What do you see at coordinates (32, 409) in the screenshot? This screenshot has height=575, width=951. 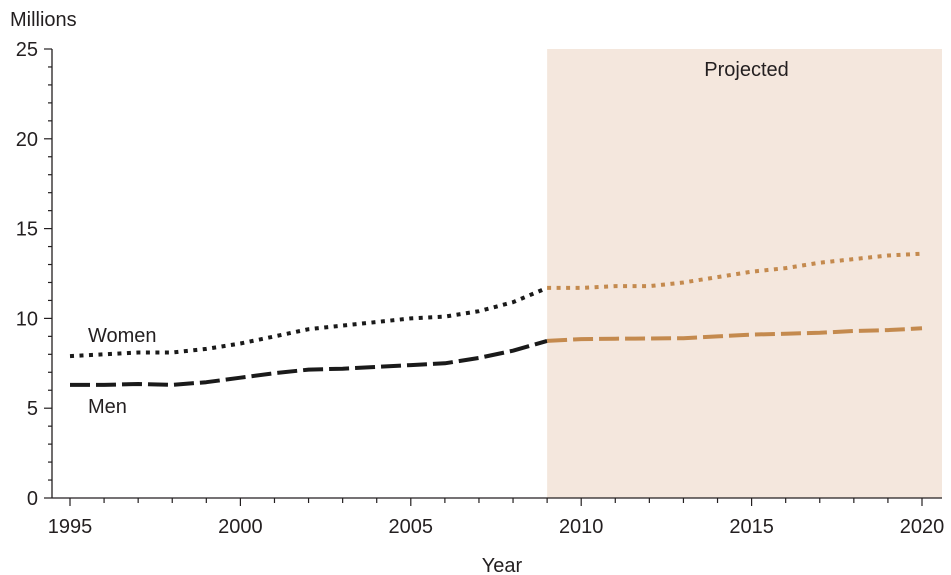 I see `y-tick-label: 5` at bounding box center [32, 409].